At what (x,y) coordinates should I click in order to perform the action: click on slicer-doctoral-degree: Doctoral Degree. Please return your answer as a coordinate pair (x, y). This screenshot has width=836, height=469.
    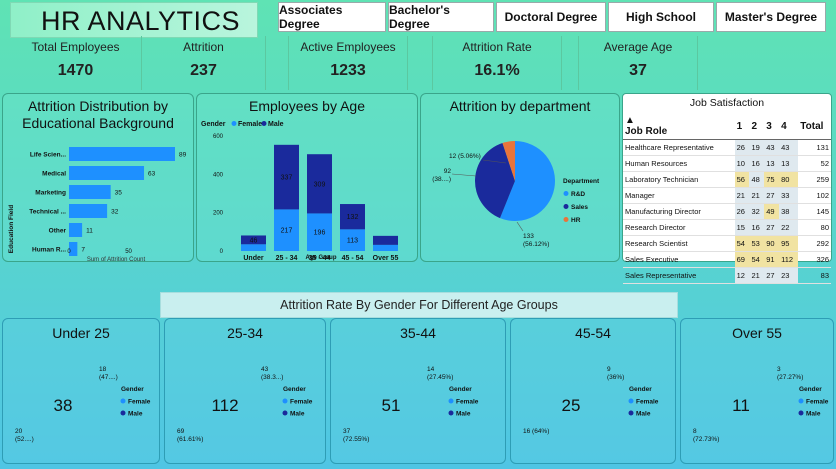
    Looking at the image, I should click on (551, 17).